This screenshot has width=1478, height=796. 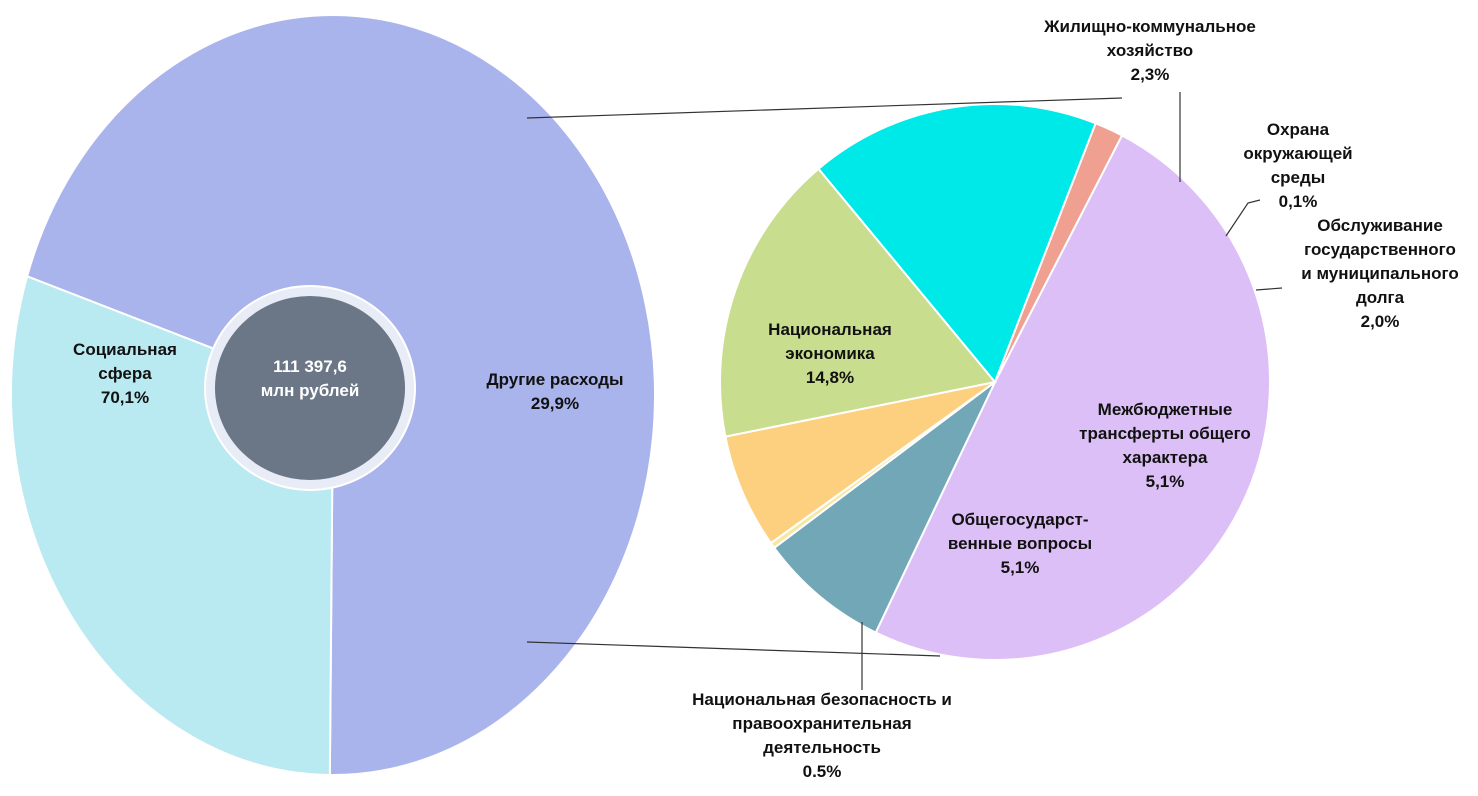 I want to click on slice-value: 0,1%, so click(x=1298, y=201).